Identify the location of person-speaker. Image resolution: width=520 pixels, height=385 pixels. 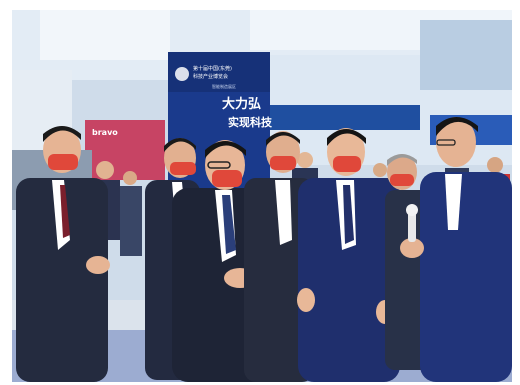
(456, 249).